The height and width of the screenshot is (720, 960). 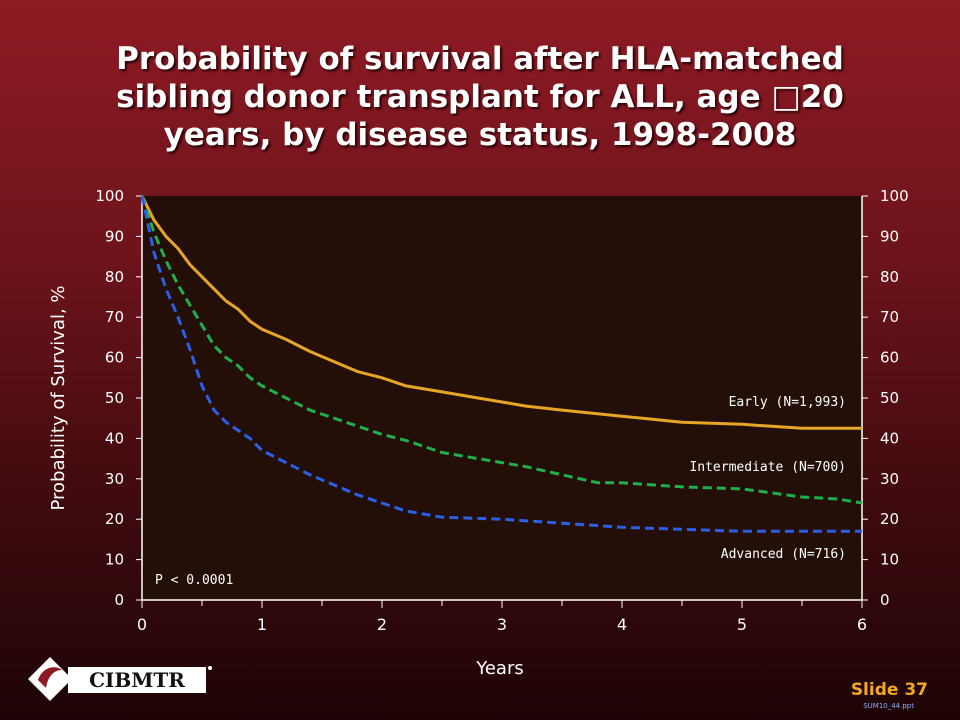 What do you see at coordinates (109, 196) in the screenshot?
I see `y-tick-label-left: 100` at bounding box center [109, 196].